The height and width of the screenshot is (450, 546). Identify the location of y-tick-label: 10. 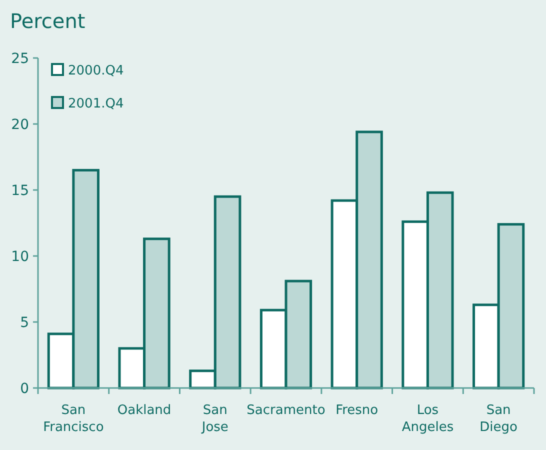
(20, 256).